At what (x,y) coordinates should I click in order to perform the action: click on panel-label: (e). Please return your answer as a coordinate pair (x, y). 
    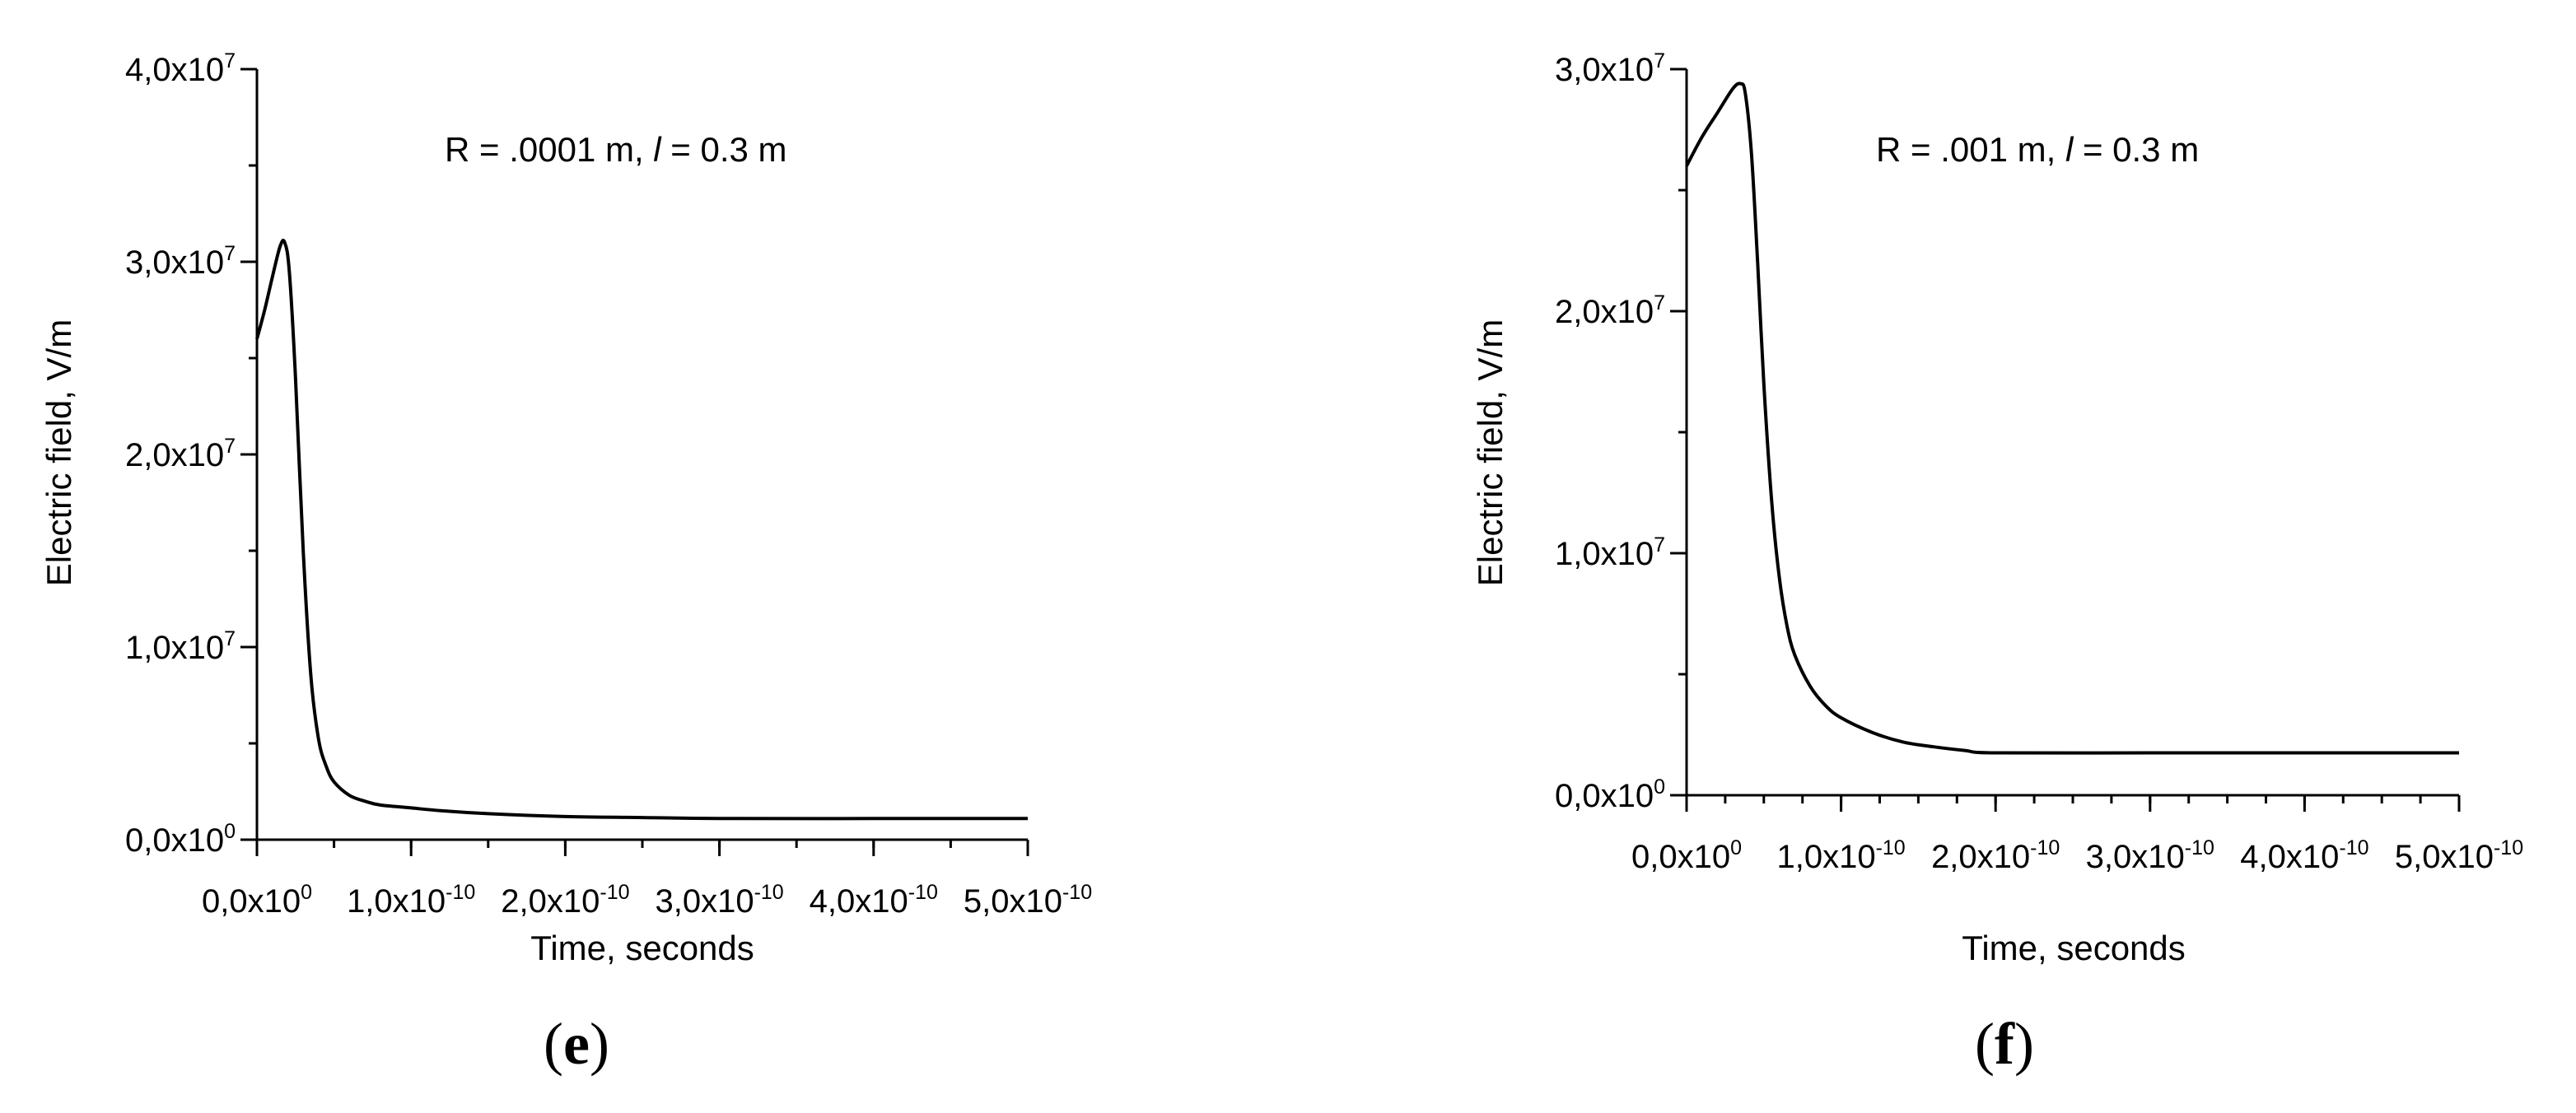
    Looking at the image, I should click on (576, 1044).